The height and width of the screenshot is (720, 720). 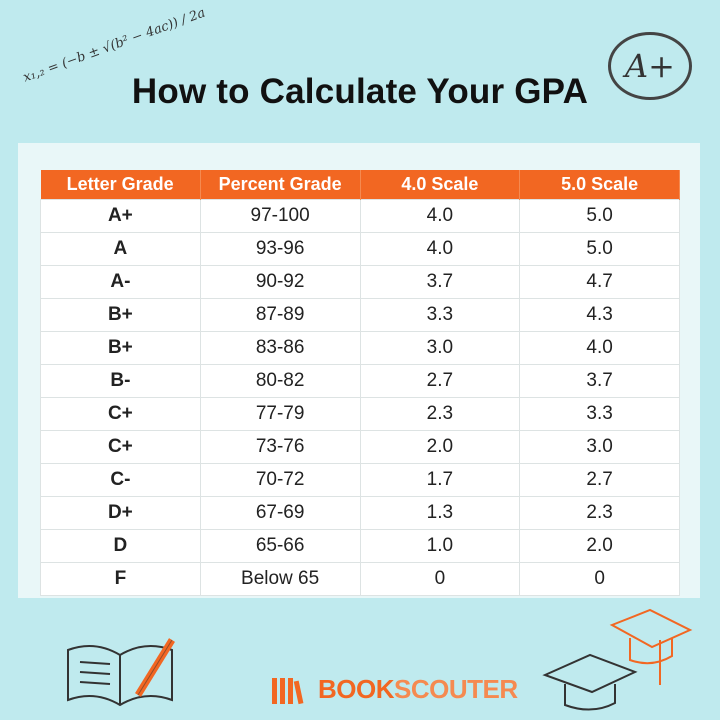 What do you see at coordinates (590, 682) in the screenshot?
I see `grad-cap-icon` at bounding box center [590, 682].